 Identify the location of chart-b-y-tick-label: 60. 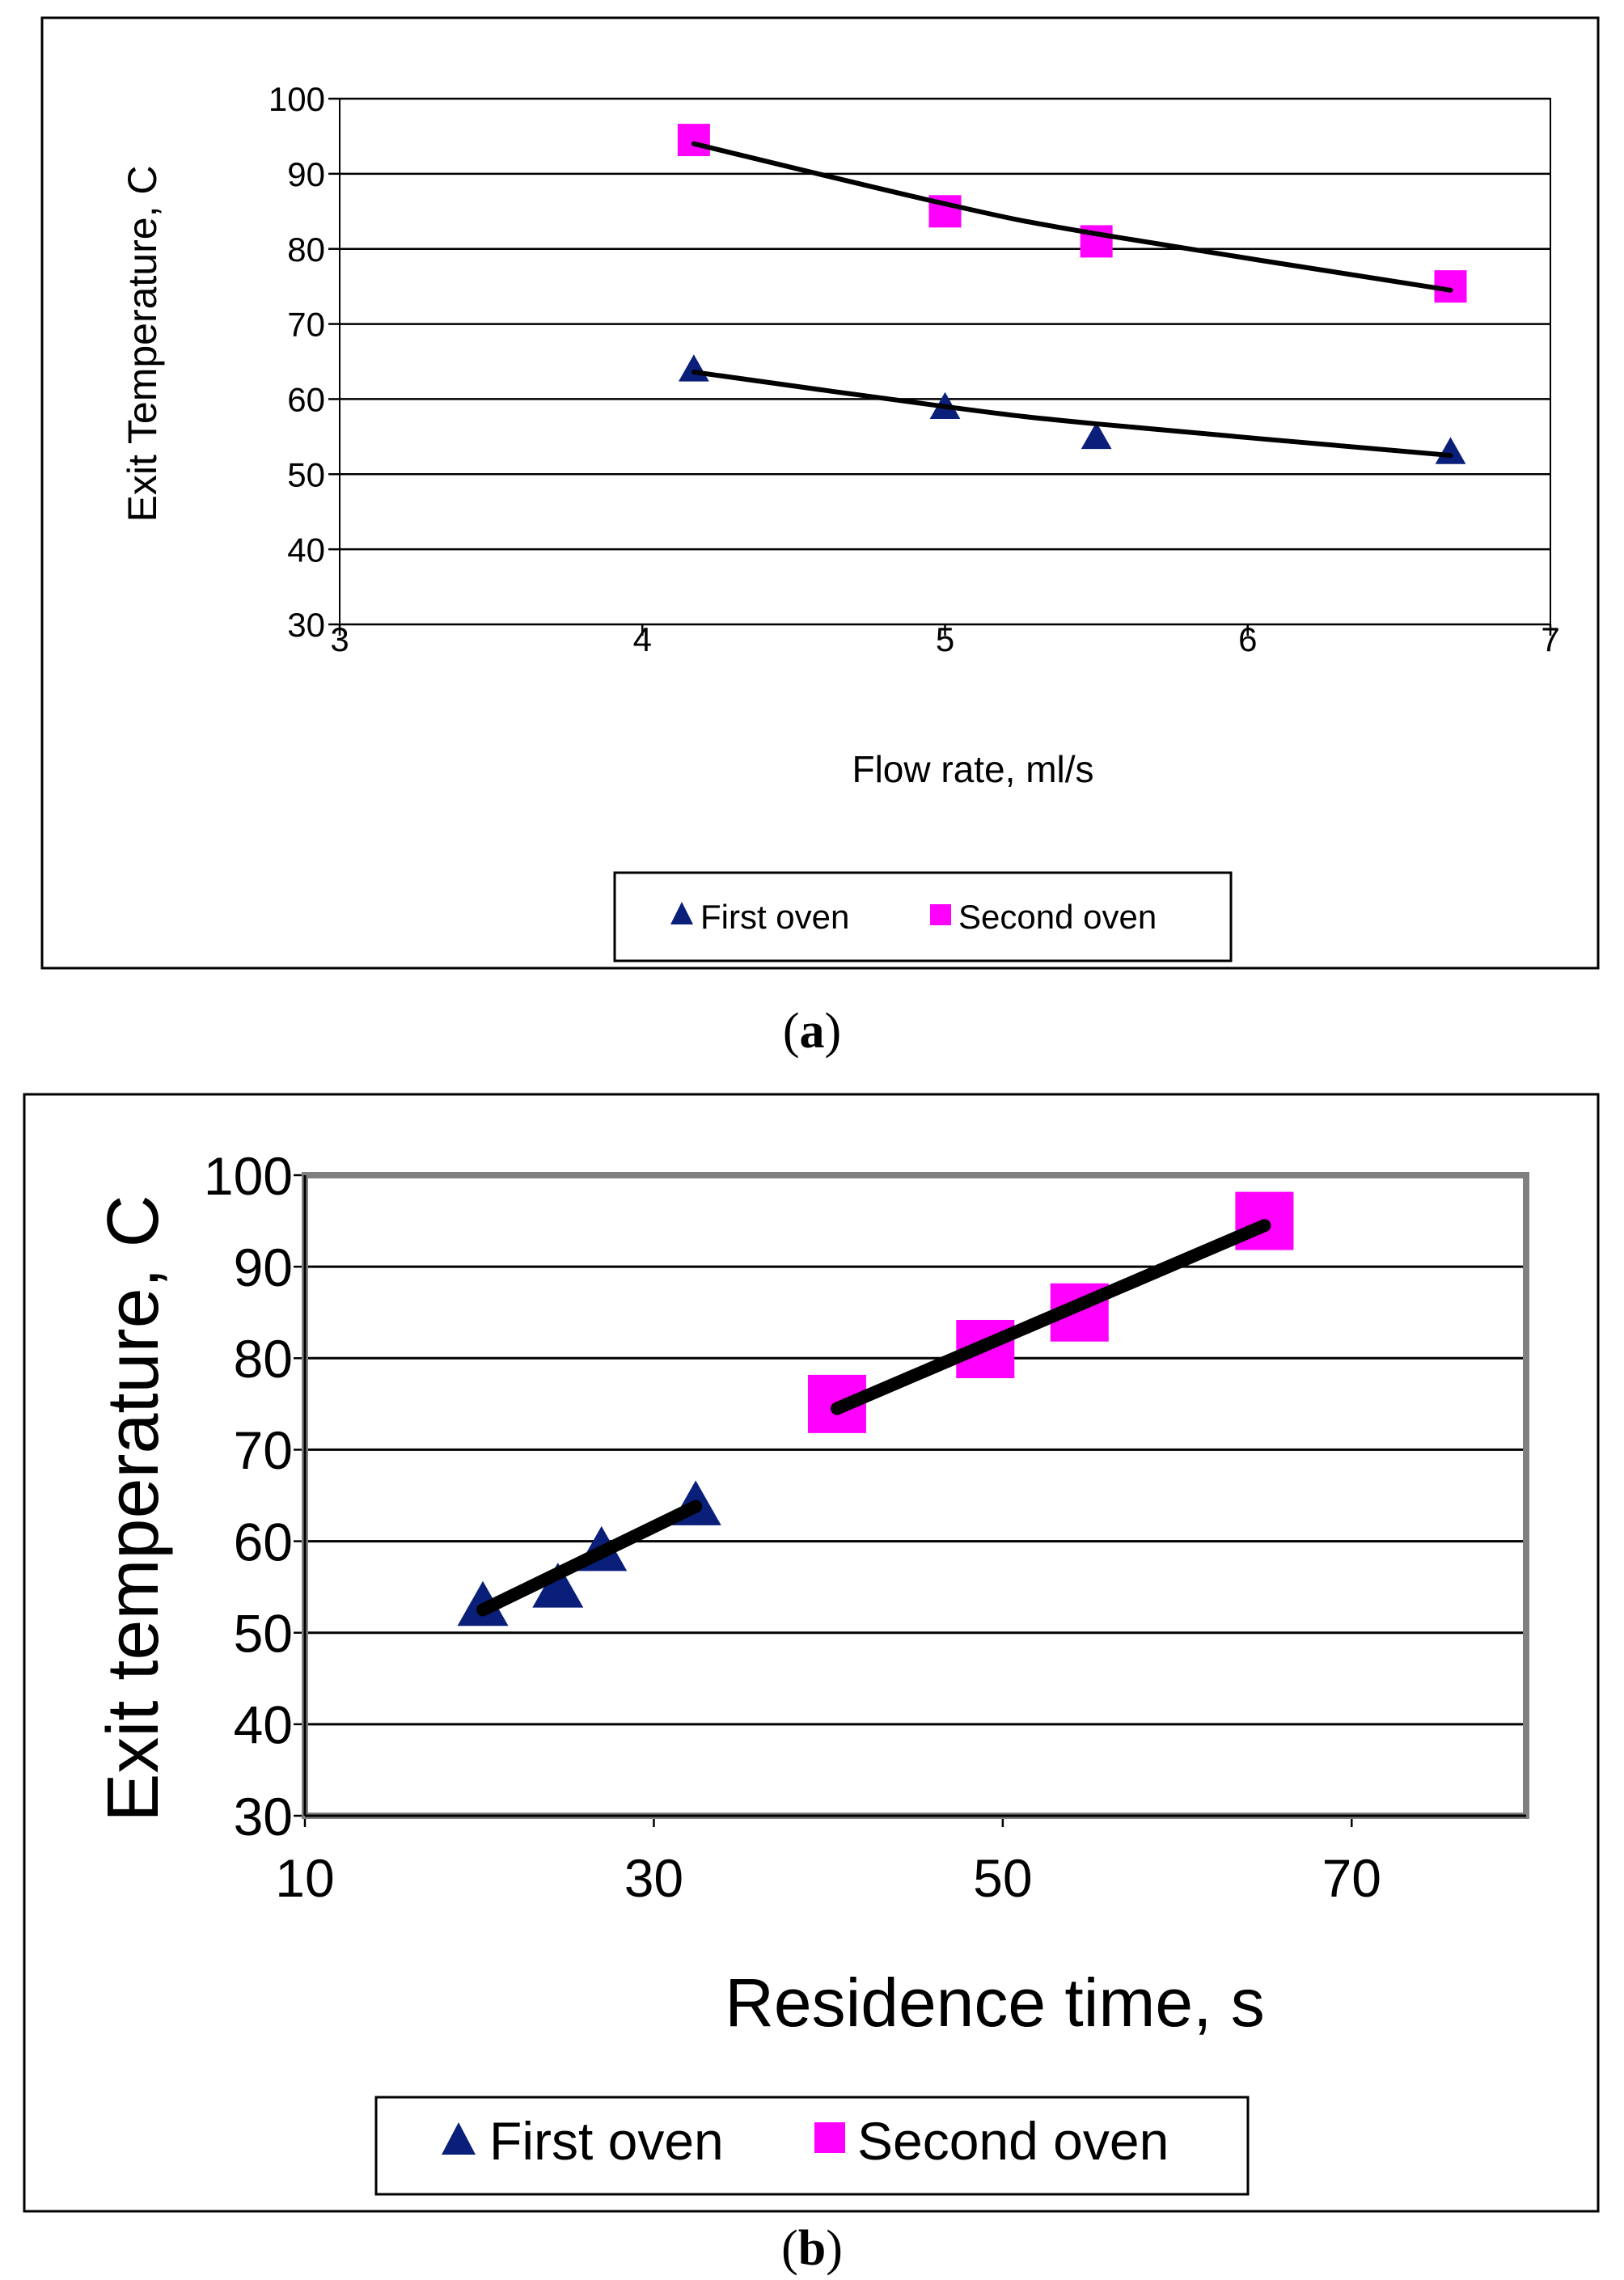
(263, 1542).